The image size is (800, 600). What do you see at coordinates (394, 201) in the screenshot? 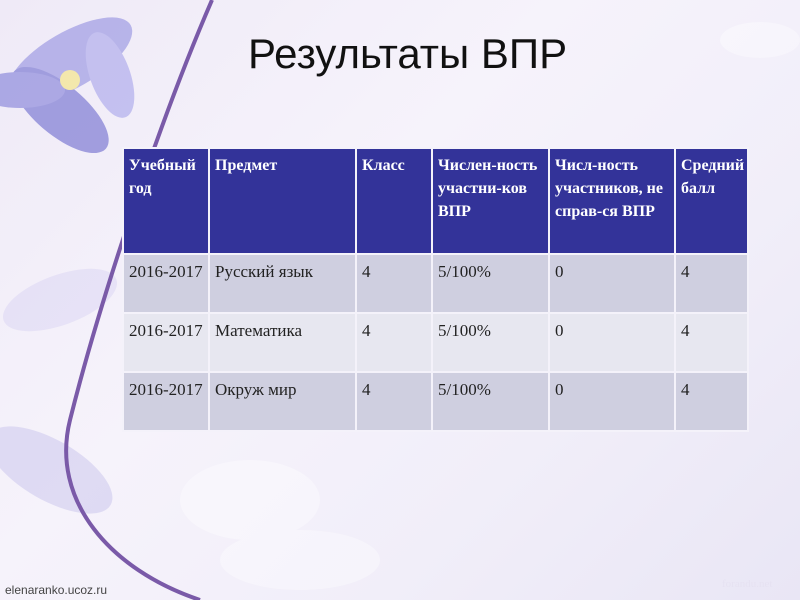
I see `header-cell: Класс` at bounding box center [394, 201].